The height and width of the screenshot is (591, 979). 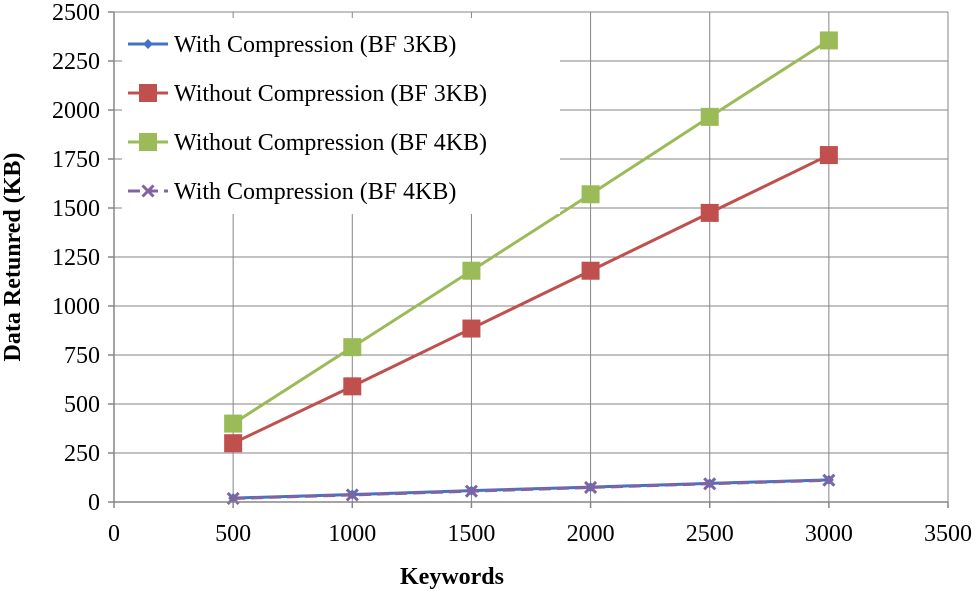 I want to click on y-tick-label-7: 1750, so click(x=76, y=160).